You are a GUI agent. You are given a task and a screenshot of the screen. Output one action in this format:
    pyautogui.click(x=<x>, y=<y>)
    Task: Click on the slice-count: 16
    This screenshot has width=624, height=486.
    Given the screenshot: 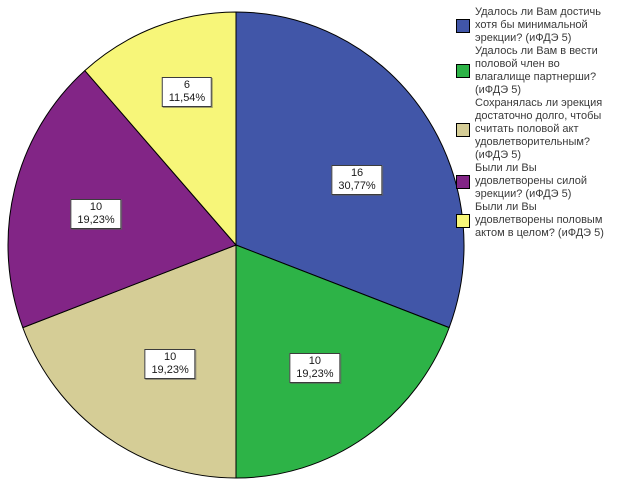 What is the action you would take?
    pyautogui.click(x=357, y=172)
    